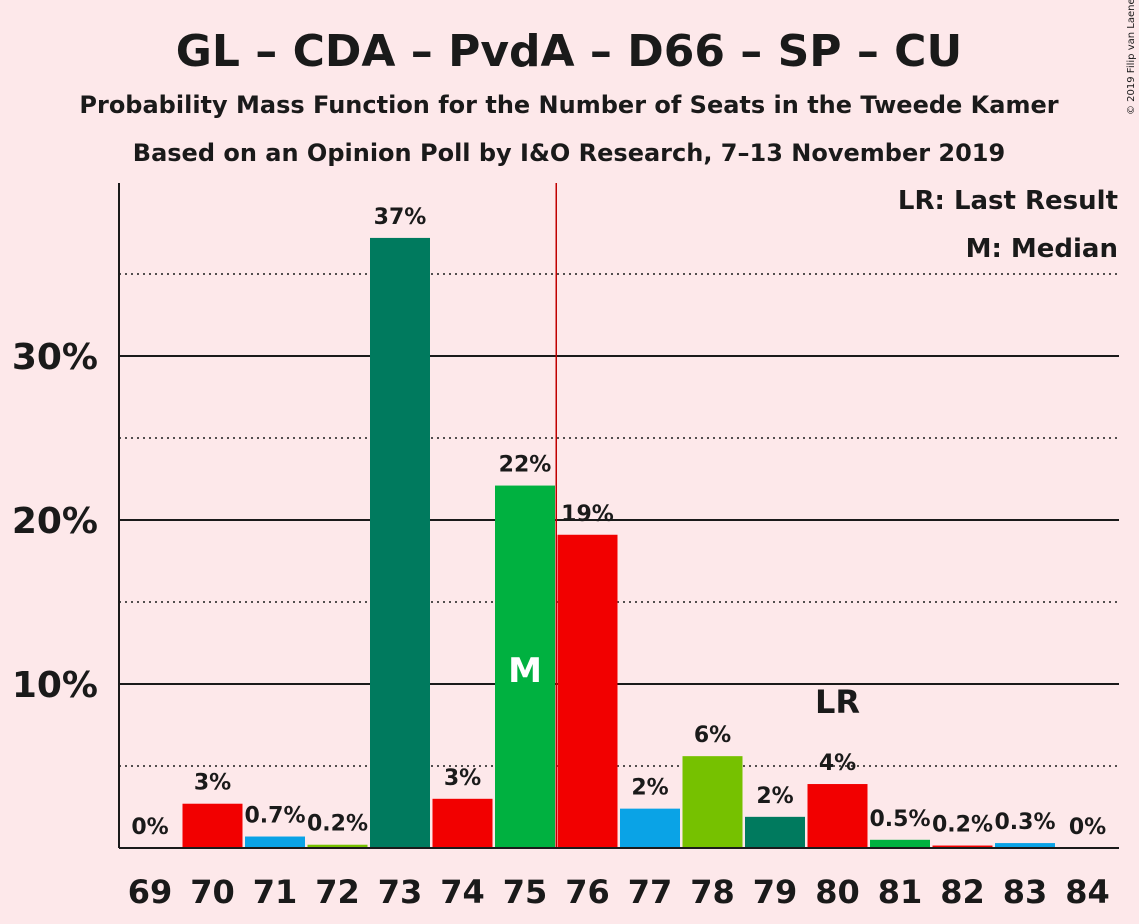 Image resolution: width=1139 pixels, height=924 pixels. Describe the element at coordinates (400, 892) in the screenshot. I see `x-tick-label: 73` at that location.